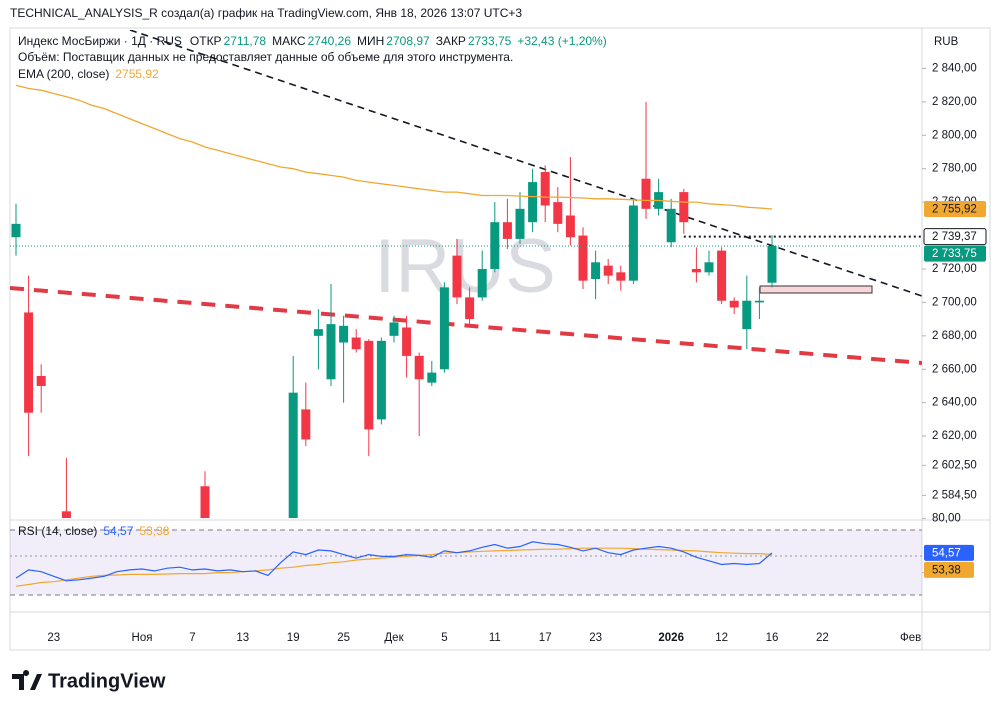 The width and height of the screenshot is (1000, 710). Describe the element at coordinates (444, 638) in the screenshot. I see `x-tick-label: 5` at that location.